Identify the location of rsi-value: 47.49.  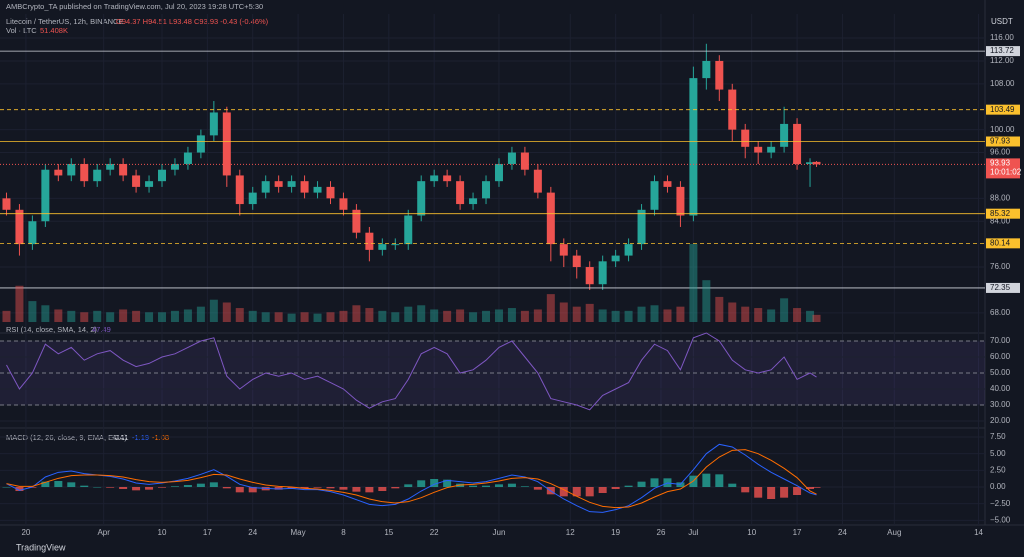
(101, 329).